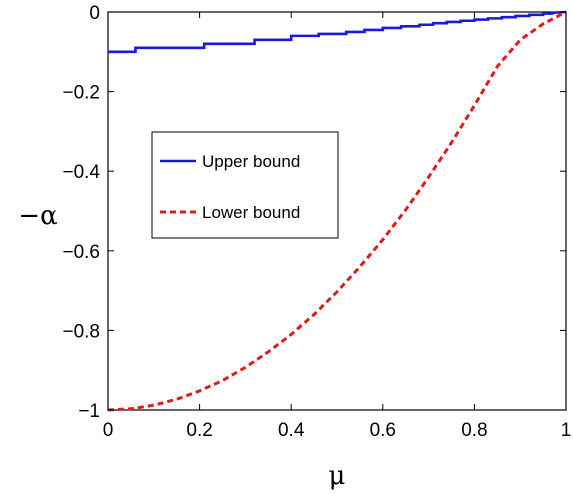 This screenshot has height=497, width=573. Describe the element at coordinates (81, 331) in the screenshot. I see `y-tick-label: −0.8` at that location.